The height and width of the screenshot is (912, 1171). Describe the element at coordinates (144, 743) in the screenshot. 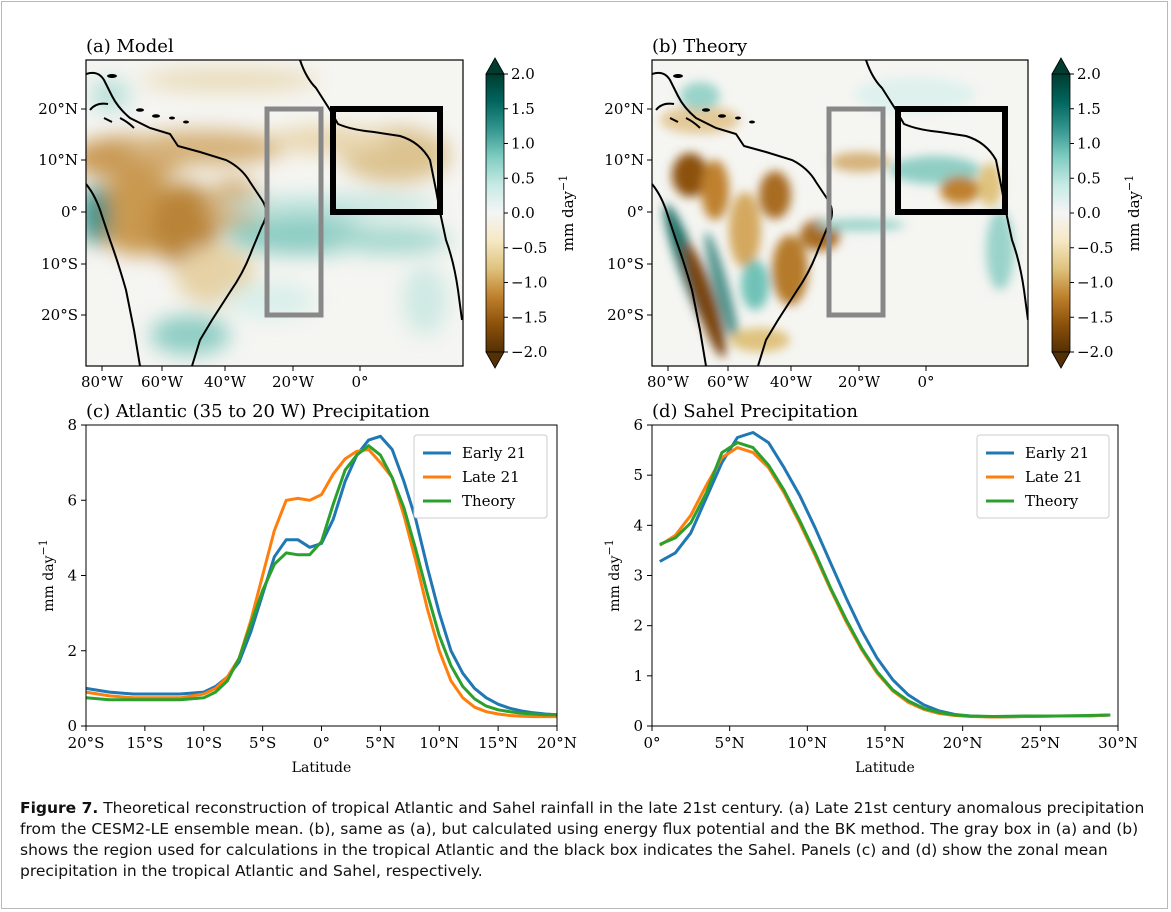

I see `x-tick-label: 15°S` at that location.